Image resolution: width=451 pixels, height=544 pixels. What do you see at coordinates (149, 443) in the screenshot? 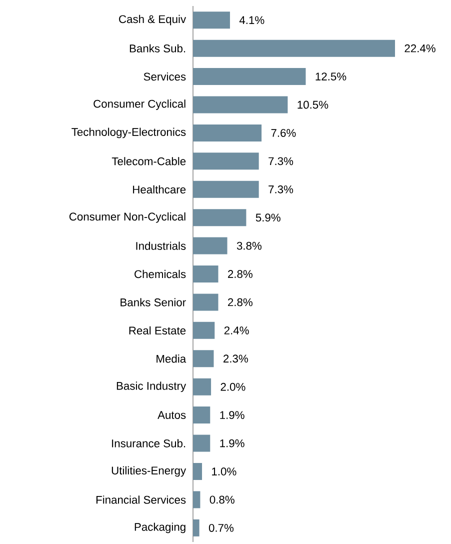
I see `y-tick-label: Insurance Sub.` at bounding box center [149, 443].